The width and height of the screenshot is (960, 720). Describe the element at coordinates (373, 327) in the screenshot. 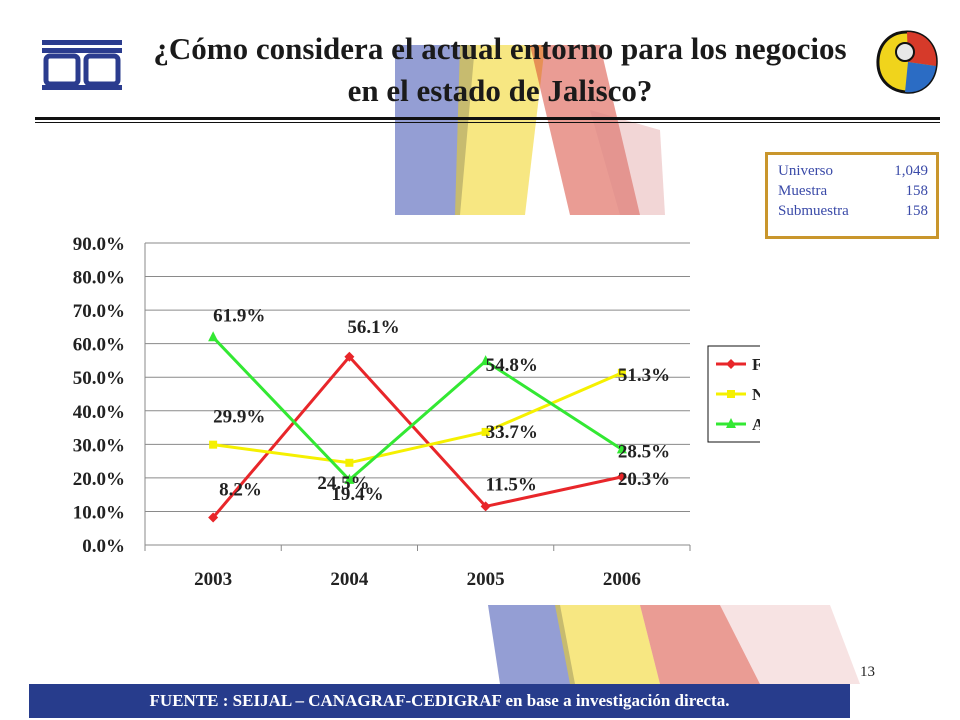

I see `data-label-favorable: 56.1%` at that location.